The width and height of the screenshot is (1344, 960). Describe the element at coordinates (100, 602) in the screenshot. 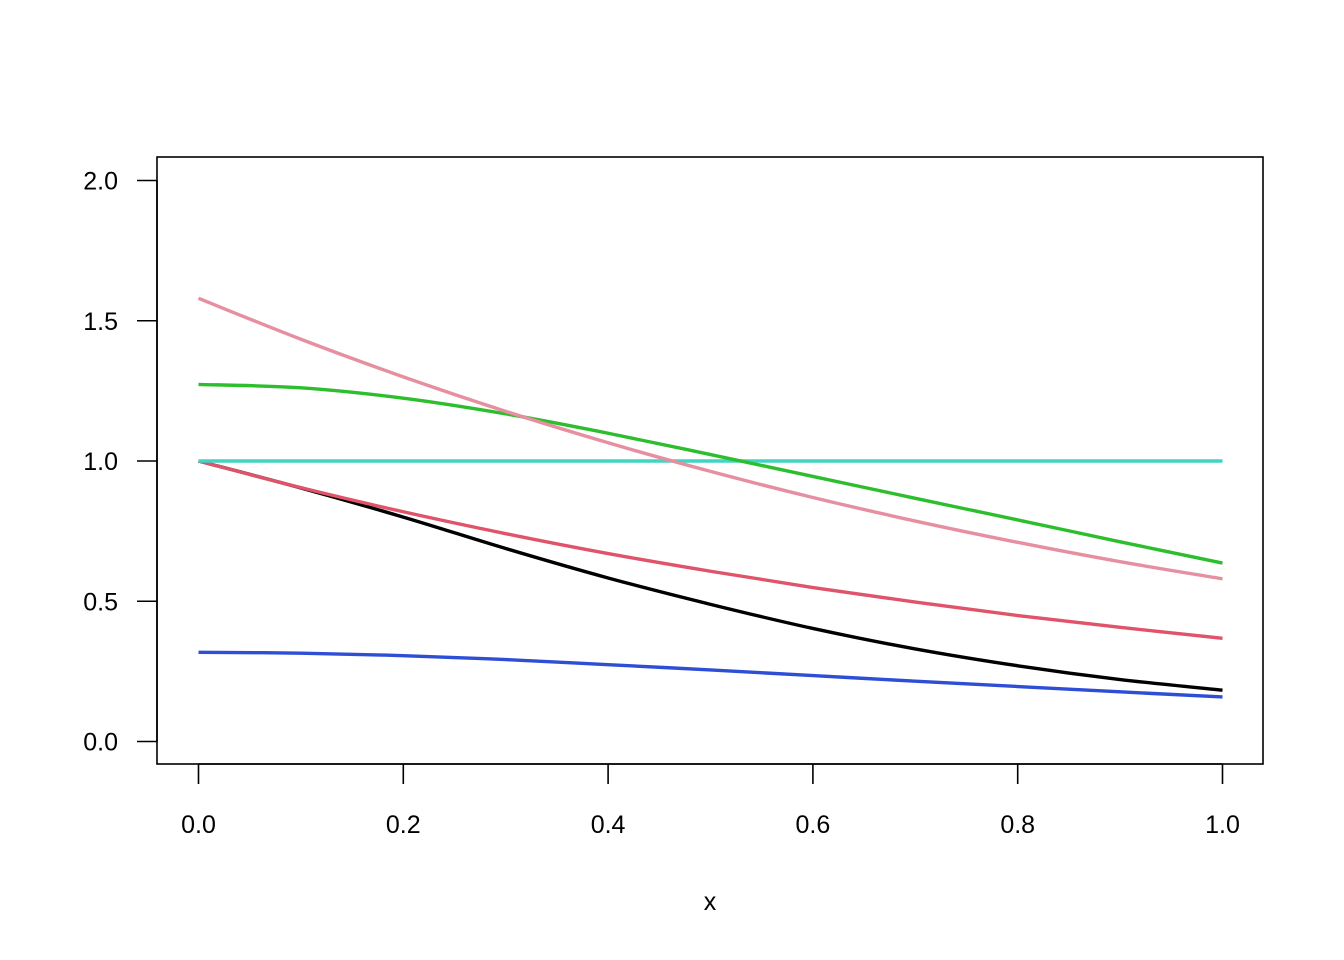

I see `y-tick-label: 0.5` at that location.